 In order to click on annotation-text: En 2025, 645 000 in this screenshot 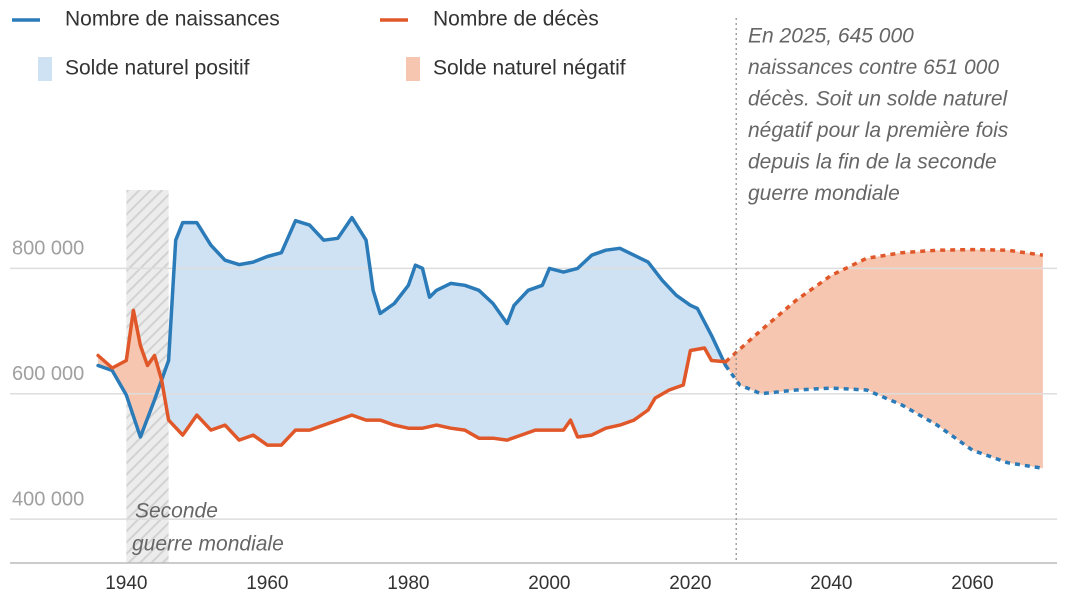, I will do `click(831, 36)`.